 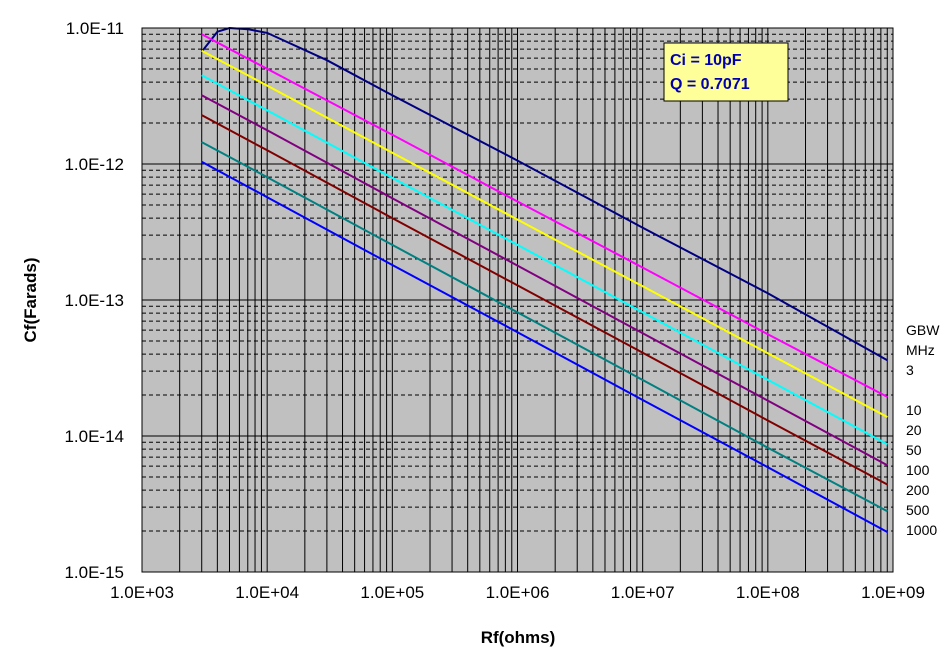 What do you see at coordinates (710, 84) in the screenshot?
I see `annotation-q: Q = 0.7071` at bounding box center [710, 84].